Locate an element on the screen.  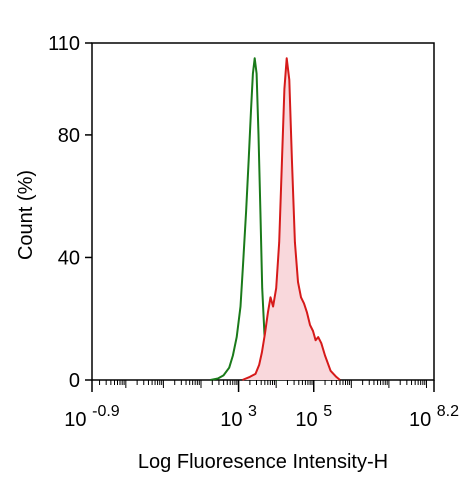
x-tick-label: 10 5 is located at coordinates (313, 417).